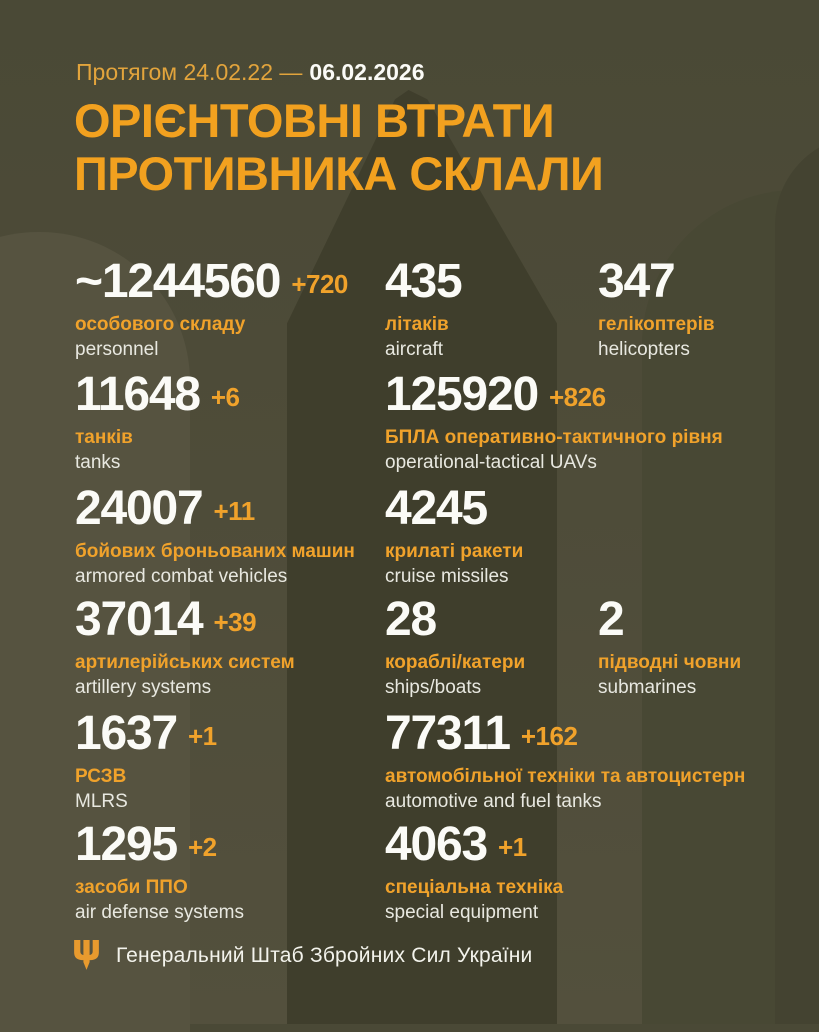  I want to click on stat-label-uk: крилаті ракети, so click(454, 551).